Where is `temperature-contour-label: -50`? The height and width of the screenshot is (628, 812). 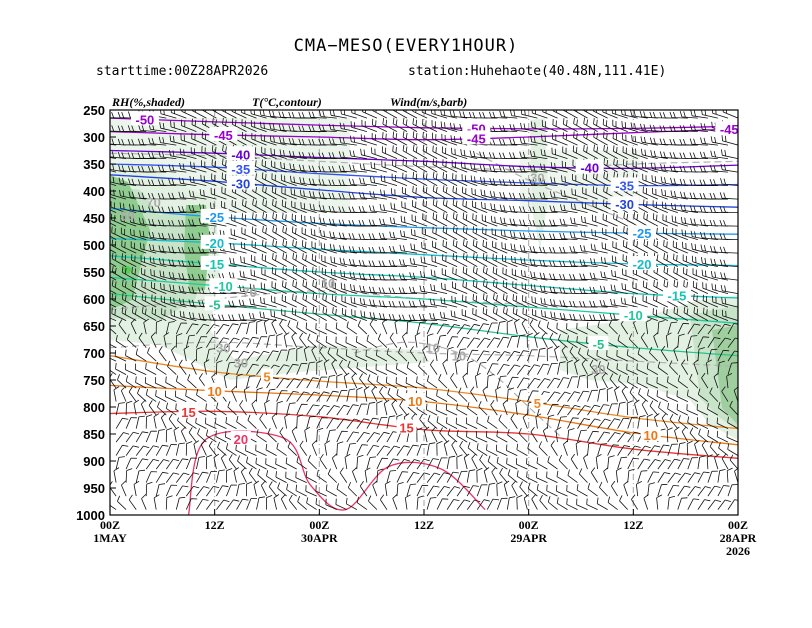
temperature-contour-label: -50 is located at coordinates (144, 119).